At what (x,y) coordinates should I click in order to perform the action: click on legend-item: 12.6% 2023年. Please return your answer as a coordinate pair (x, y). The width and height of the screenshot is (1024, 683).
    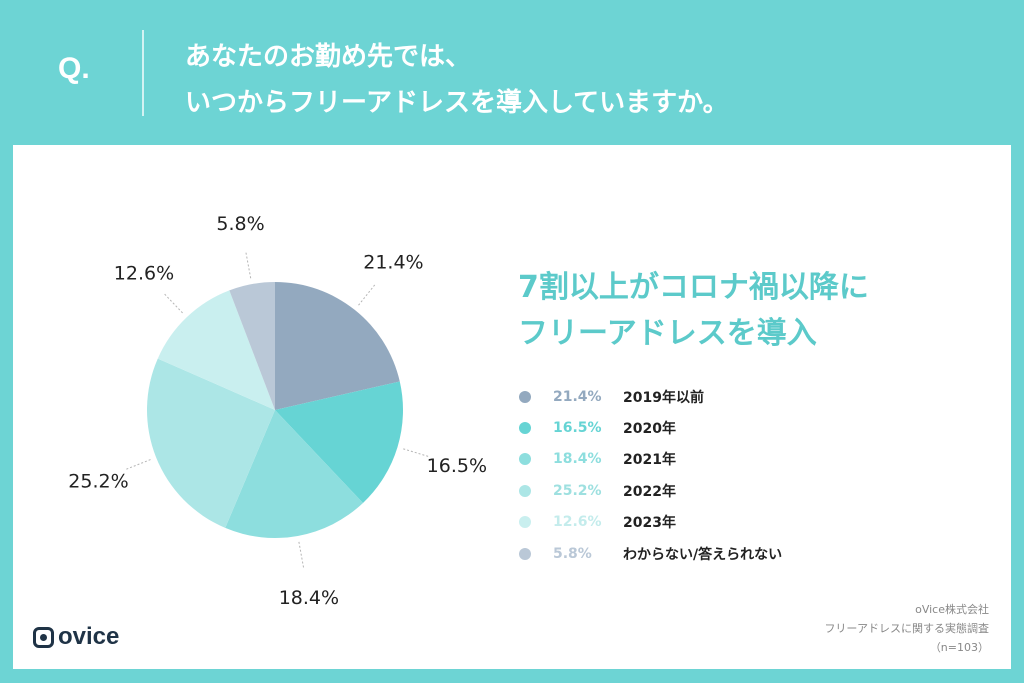
    Looking at the image, I should click on (647, 522).